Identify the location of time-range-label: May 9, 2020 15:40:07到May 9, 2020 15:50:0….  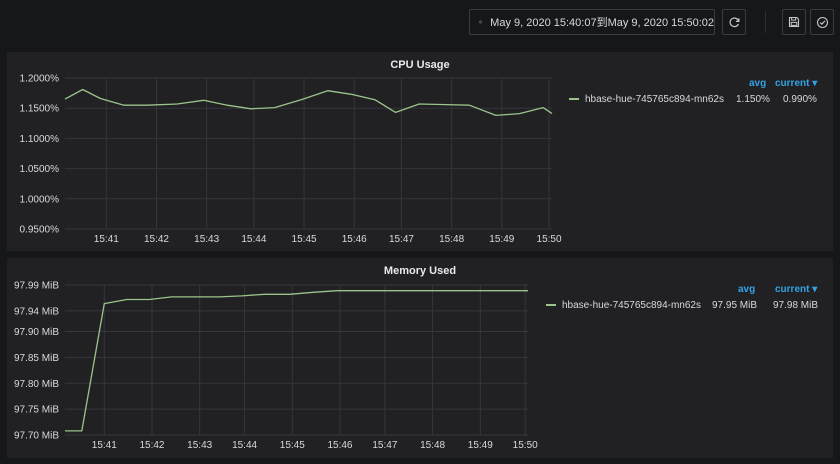
(602, 23).